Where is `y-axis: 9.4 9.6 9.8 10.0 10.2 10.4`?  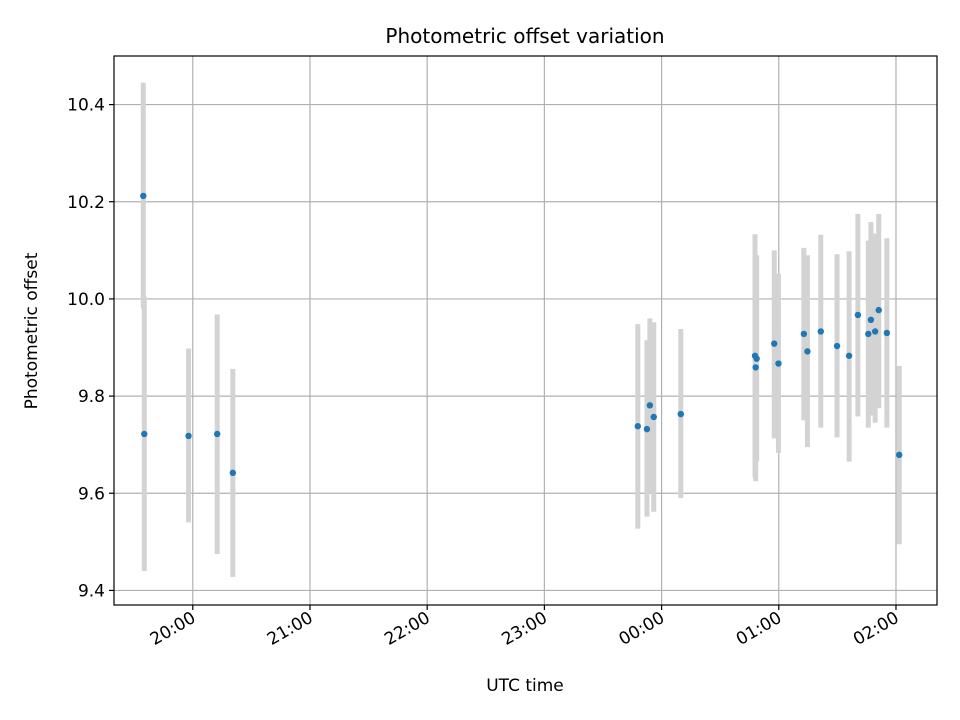 y-axis: 9.4 9.6 9.8 10.0 10.2 10.4 is located at coordinates (90, 348).